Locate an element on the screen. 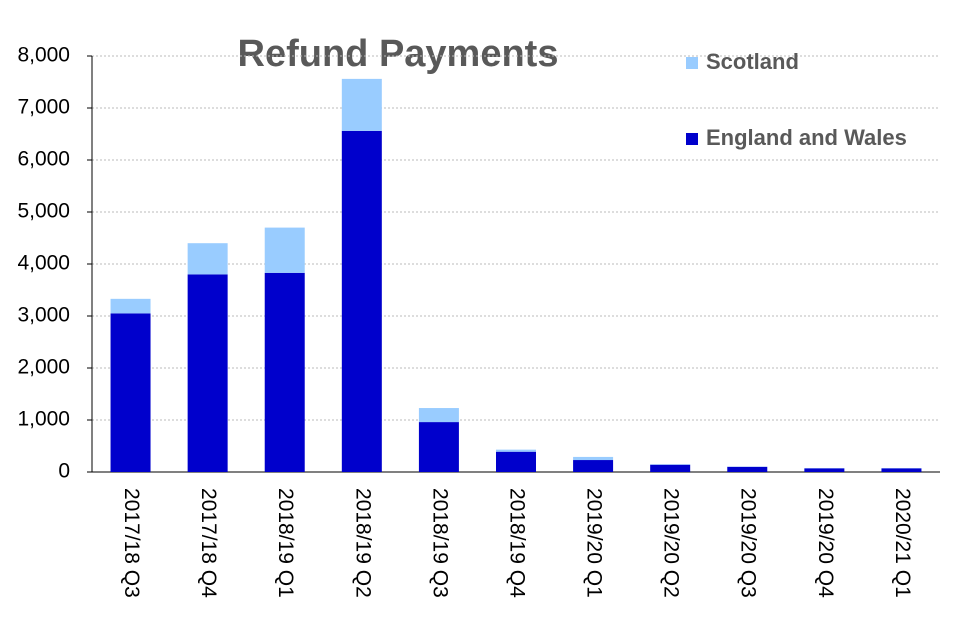 This screenshot has width=960, height=640. y-tick-label: 1,000 is located at coordinates (43, 419).